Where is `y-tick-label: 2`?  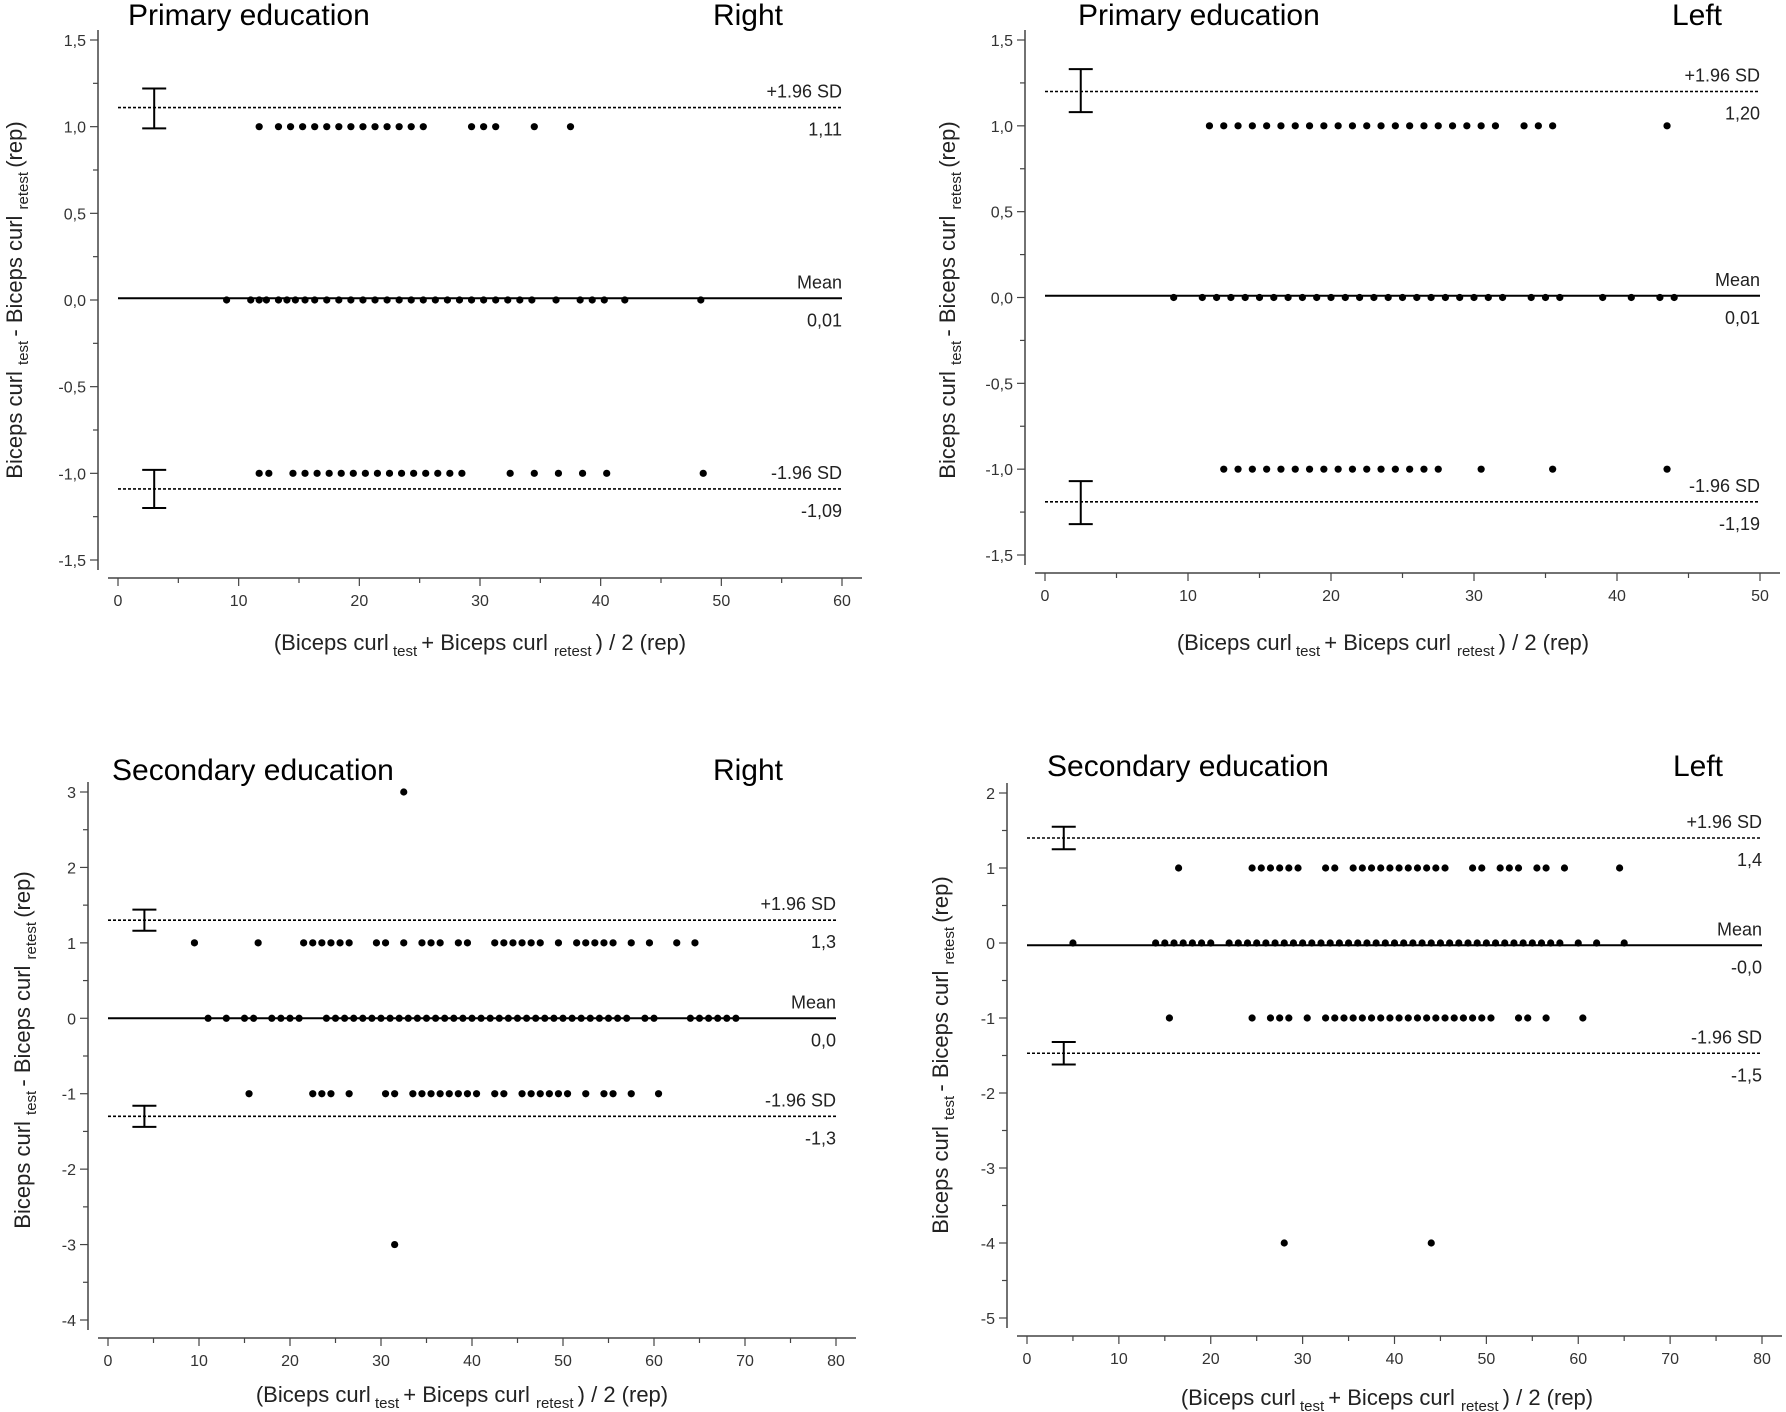
y-tick-label: 2 is located at coordinates (71, 868).